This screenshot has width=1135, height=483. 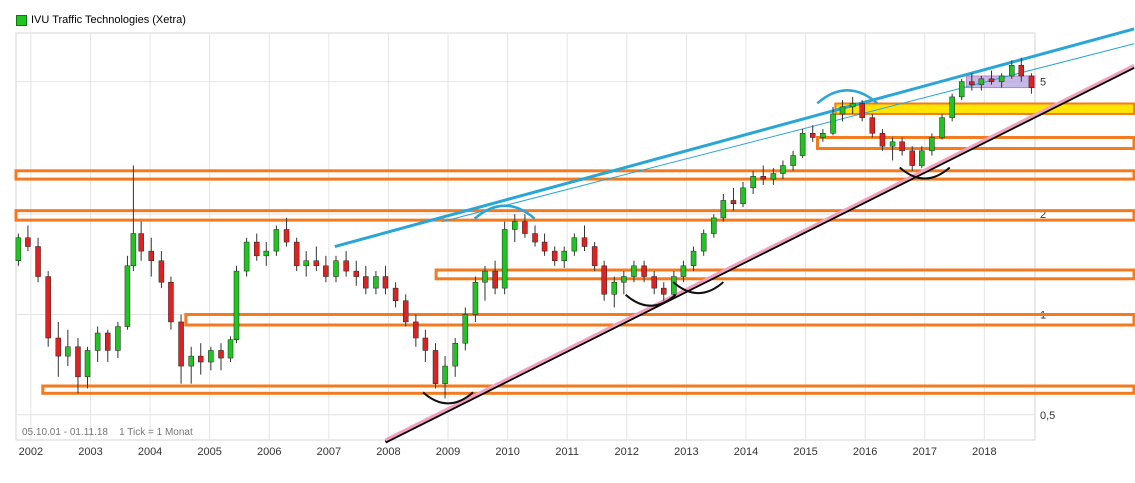 What do you see at coordinates (329, 452) in the screenshot?
I see `x-tick-label: 2007` at bounding box center [329, 452].